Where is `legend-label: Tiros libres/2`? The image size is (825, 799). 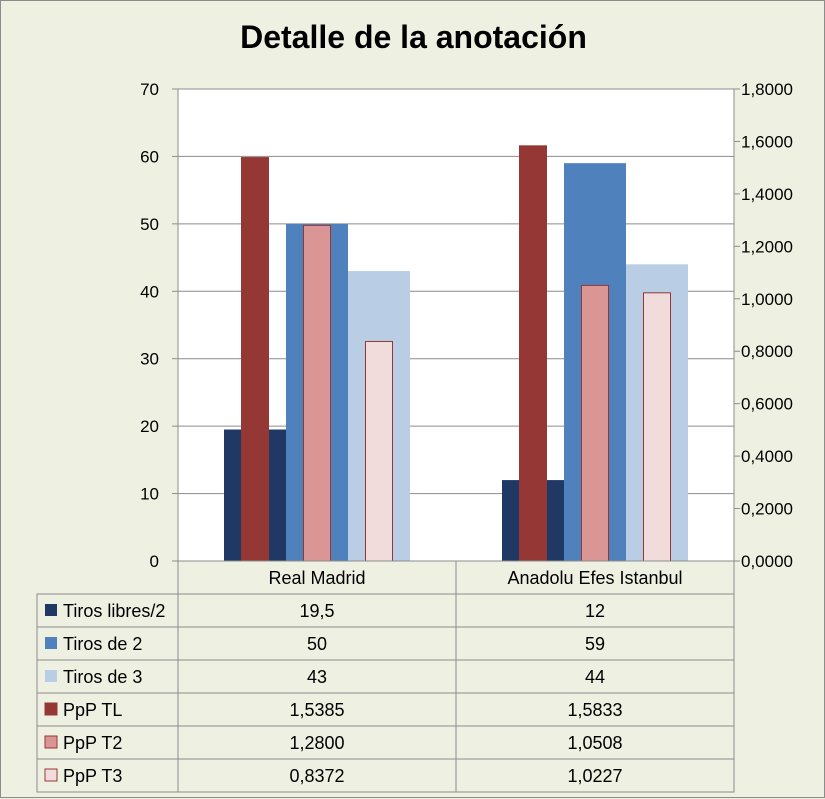 legend-label: Tiros libres/2 is located at coordinates (114, 611).